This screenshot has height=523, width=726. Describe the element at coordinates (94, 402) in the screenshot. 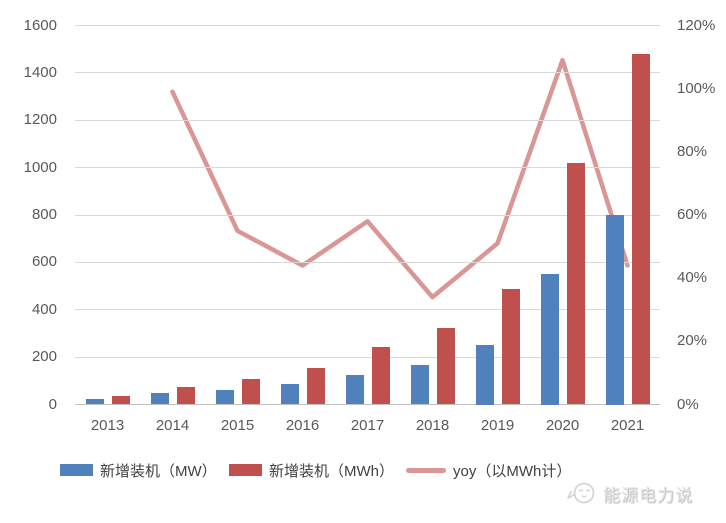

I see `bar-mw-2013` at that location.